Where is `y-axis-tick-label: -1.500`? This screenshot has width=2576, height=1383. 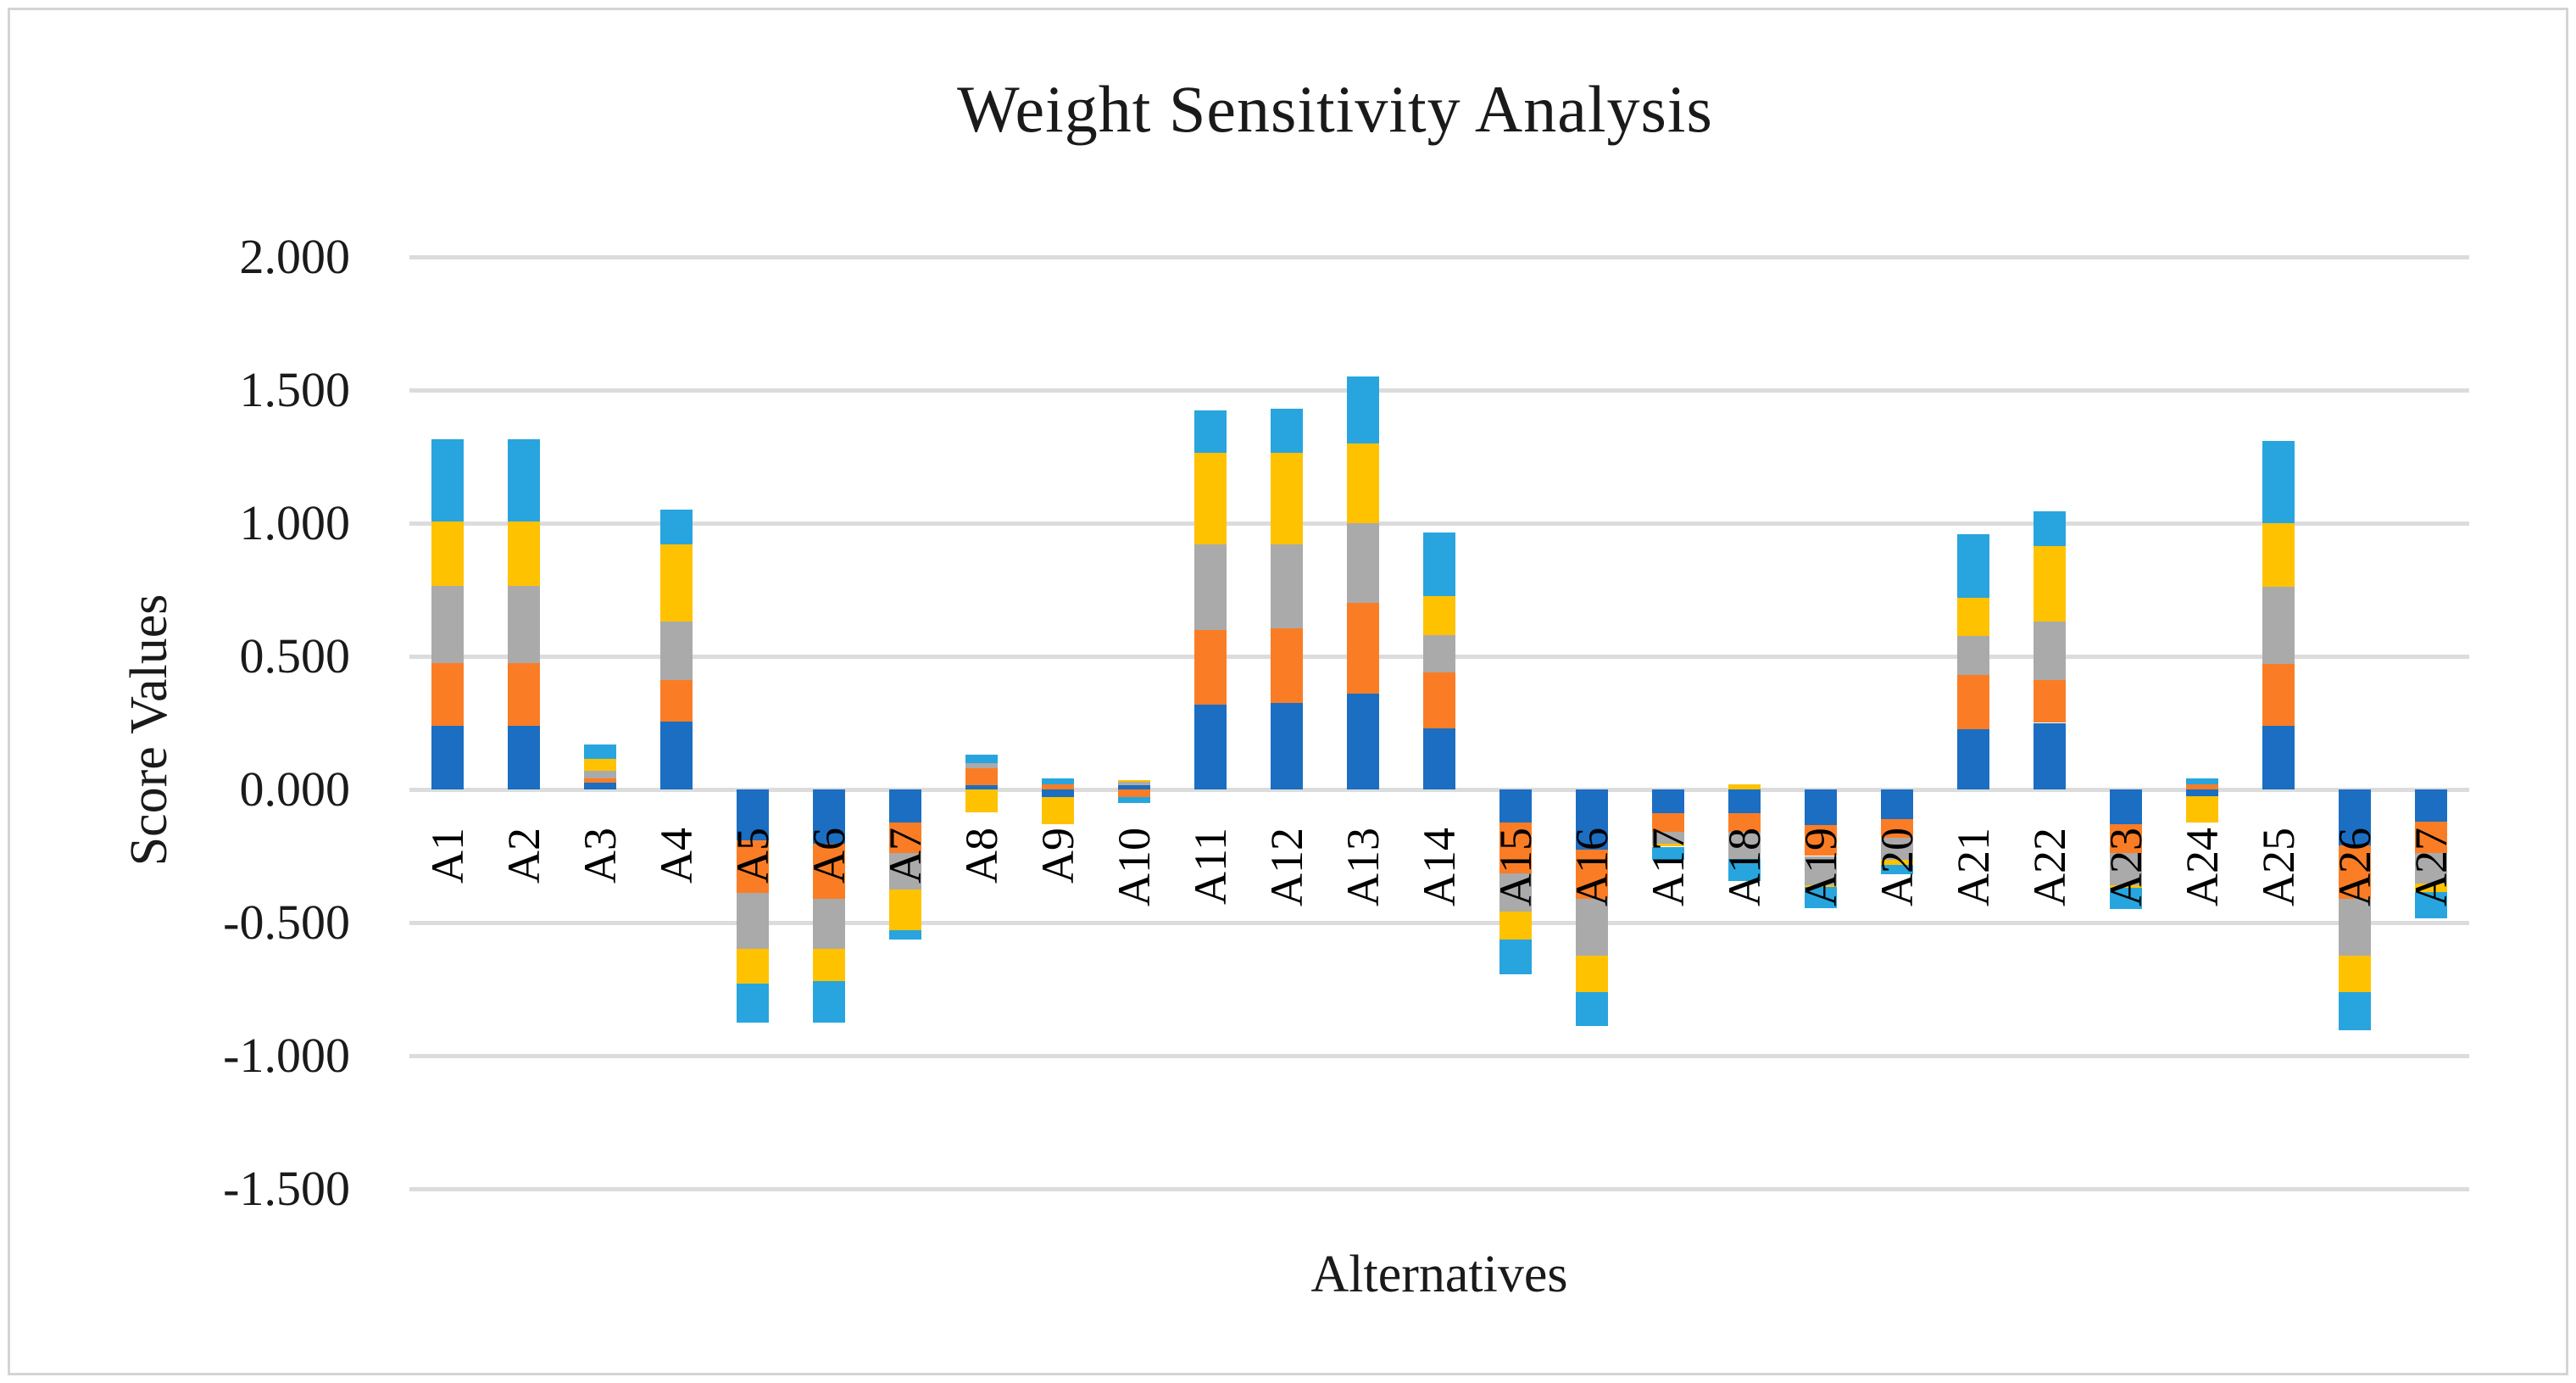 y-axis-tick-label: -1.500 is located at coordinates (286, 1188).